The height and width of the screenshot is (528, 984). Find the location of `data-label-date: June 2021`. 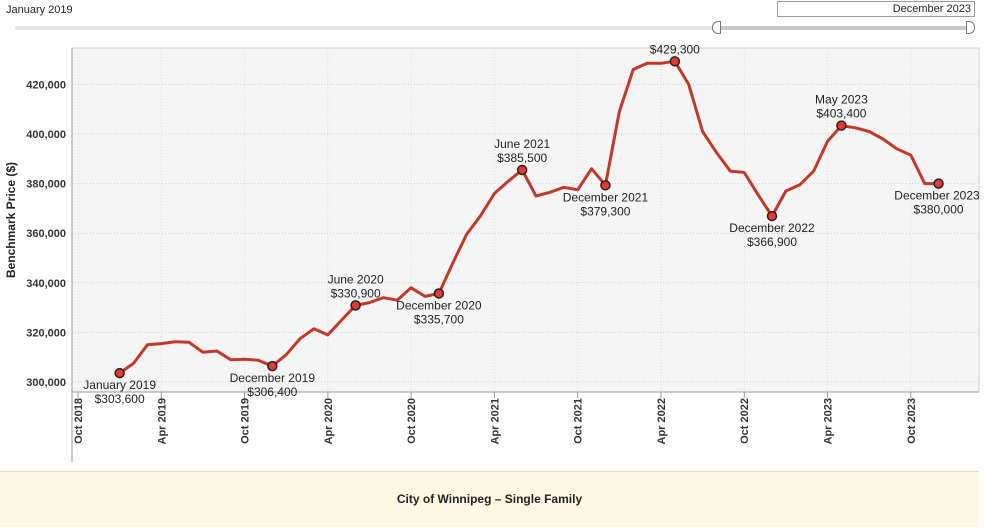

data-label-date: June 2021 is located at coordinates (522, 144).